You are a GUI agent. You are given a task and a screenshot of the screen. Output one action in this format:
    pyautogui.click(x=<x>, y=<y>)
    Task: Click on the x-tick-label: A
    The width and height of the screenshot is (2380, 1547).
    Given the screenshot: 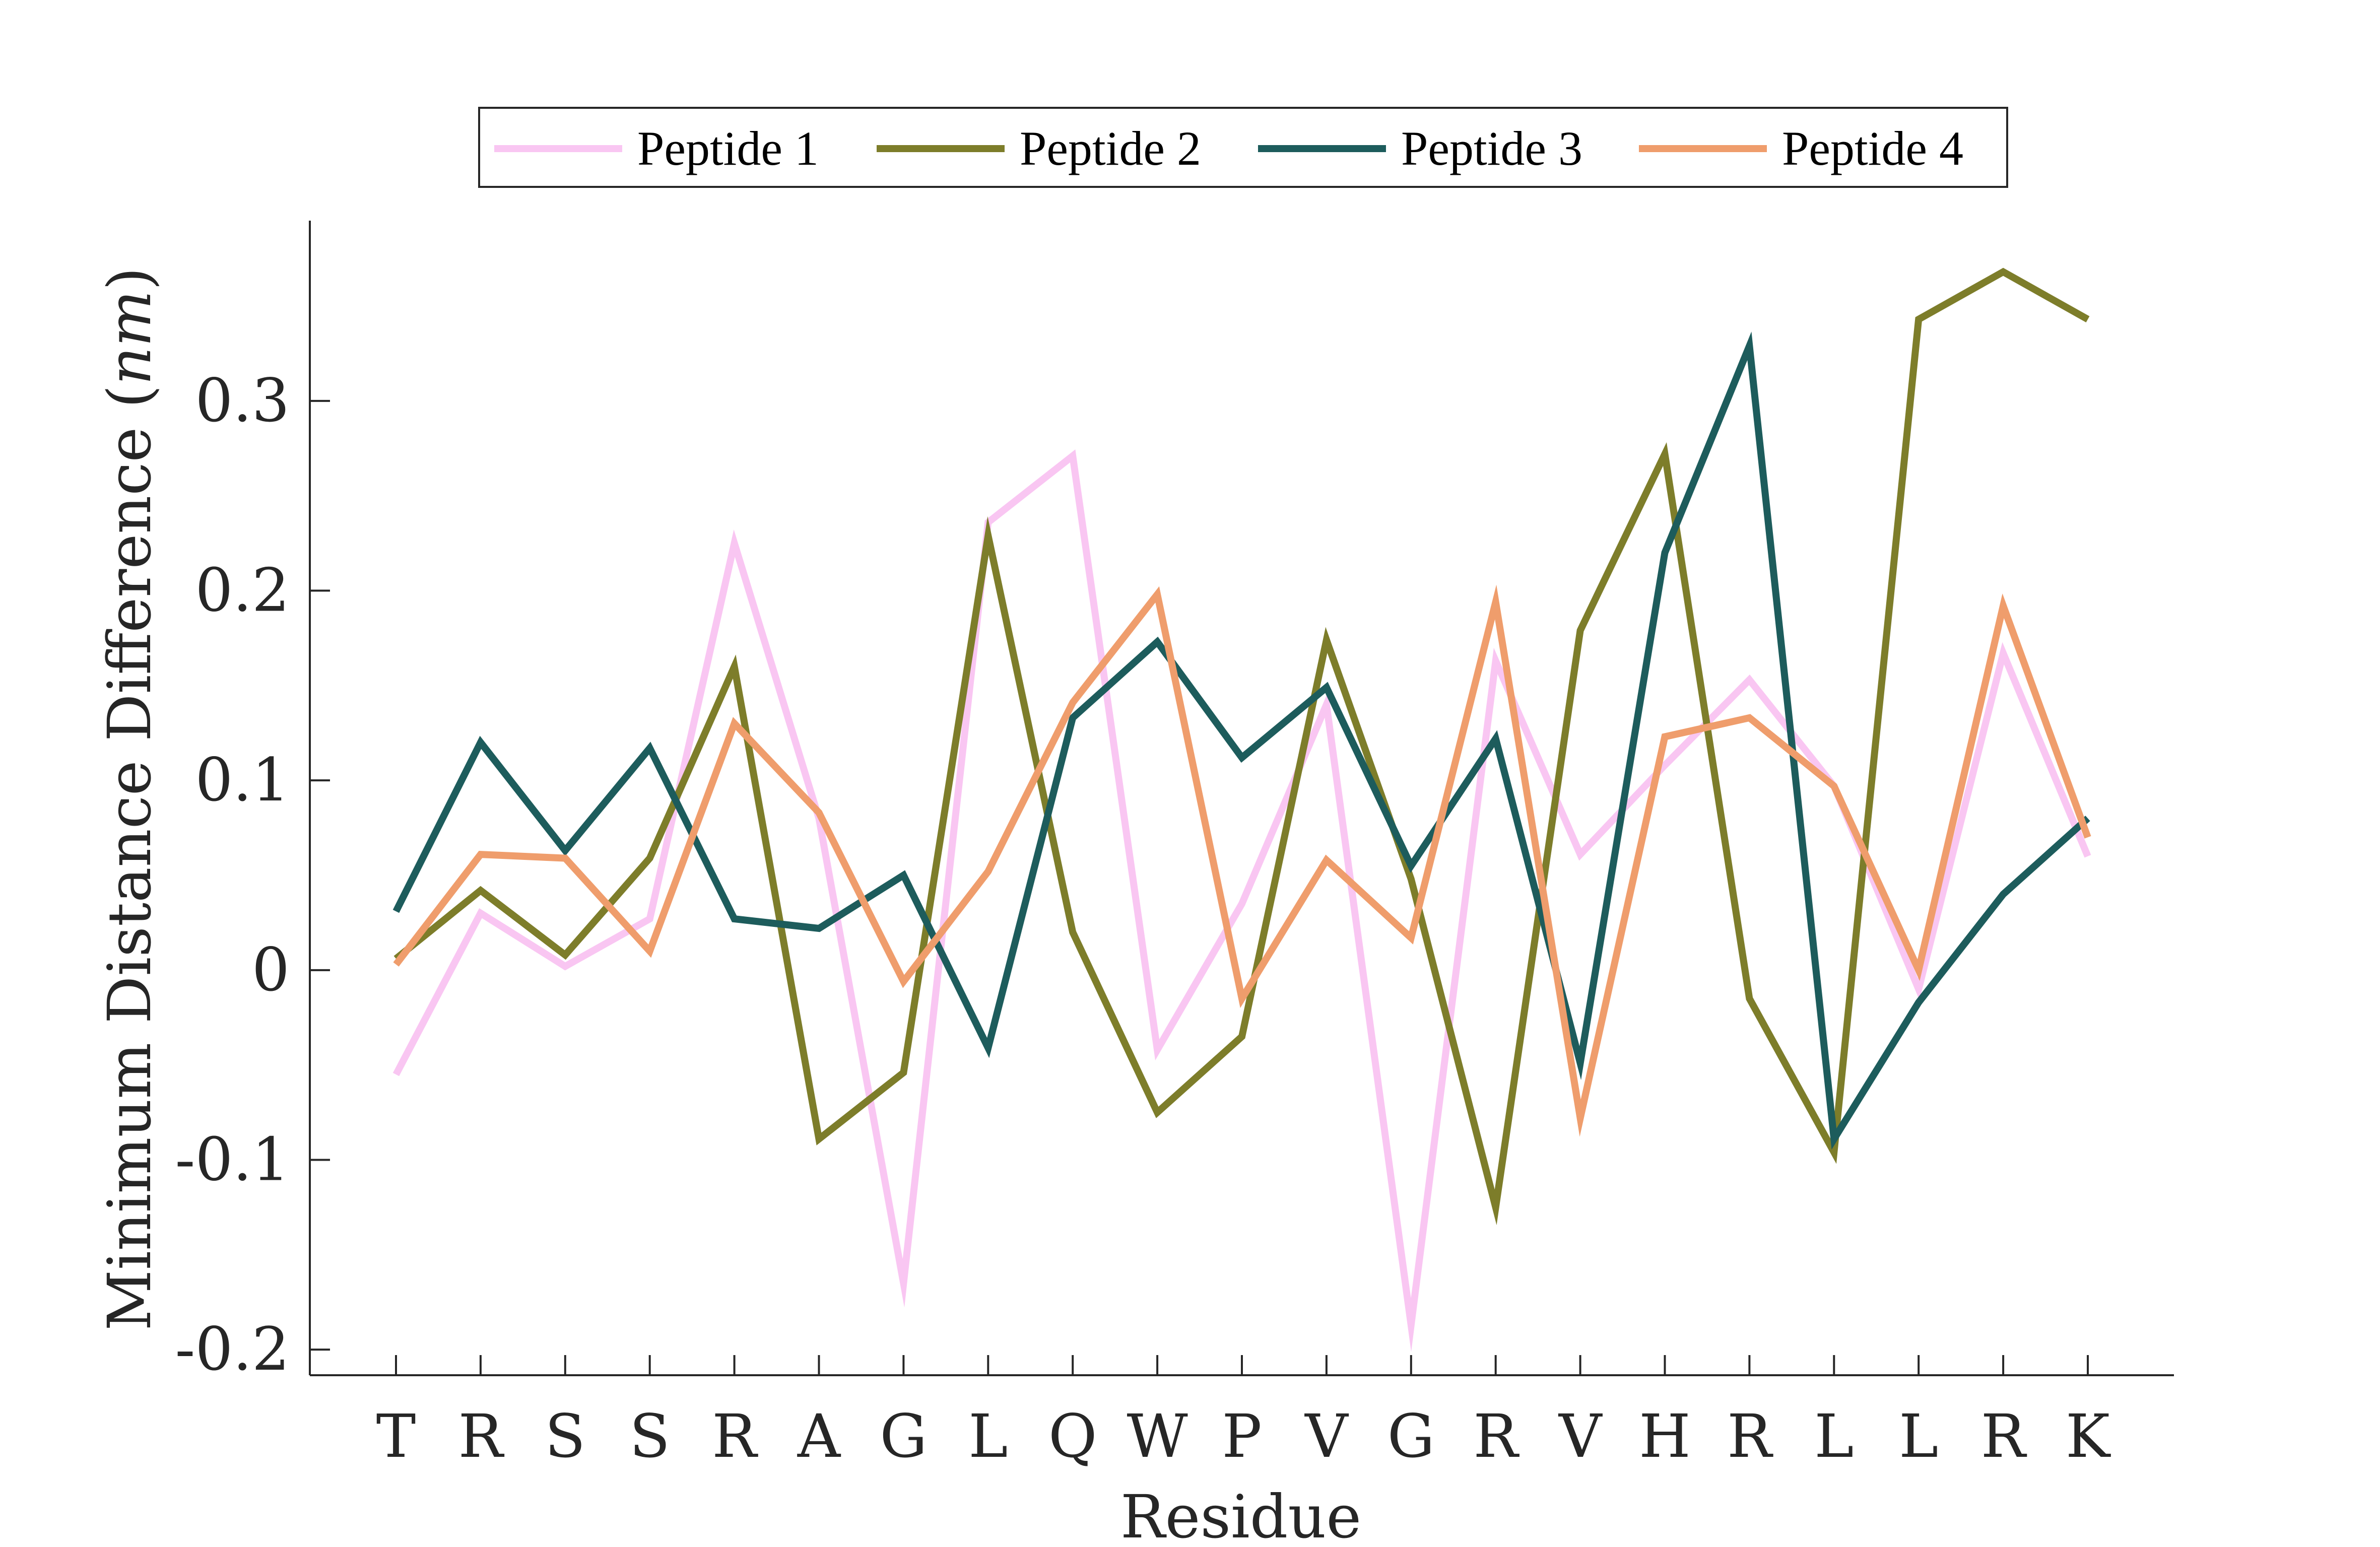 What is the action you would take?
    pyautogui.click(x=819, y=1436)
    